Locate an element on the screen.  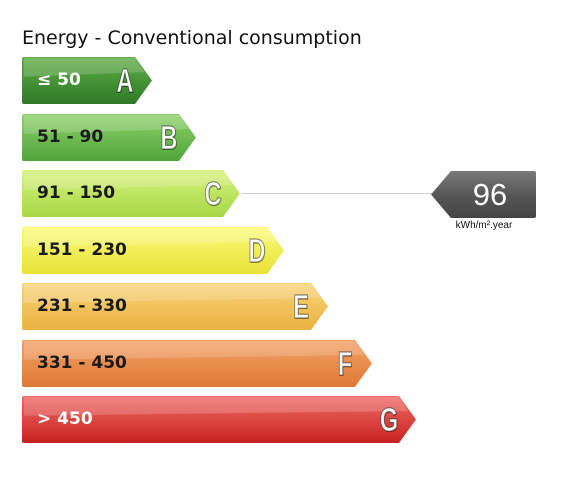
band-shape-b is located at coordinates (109, 137).